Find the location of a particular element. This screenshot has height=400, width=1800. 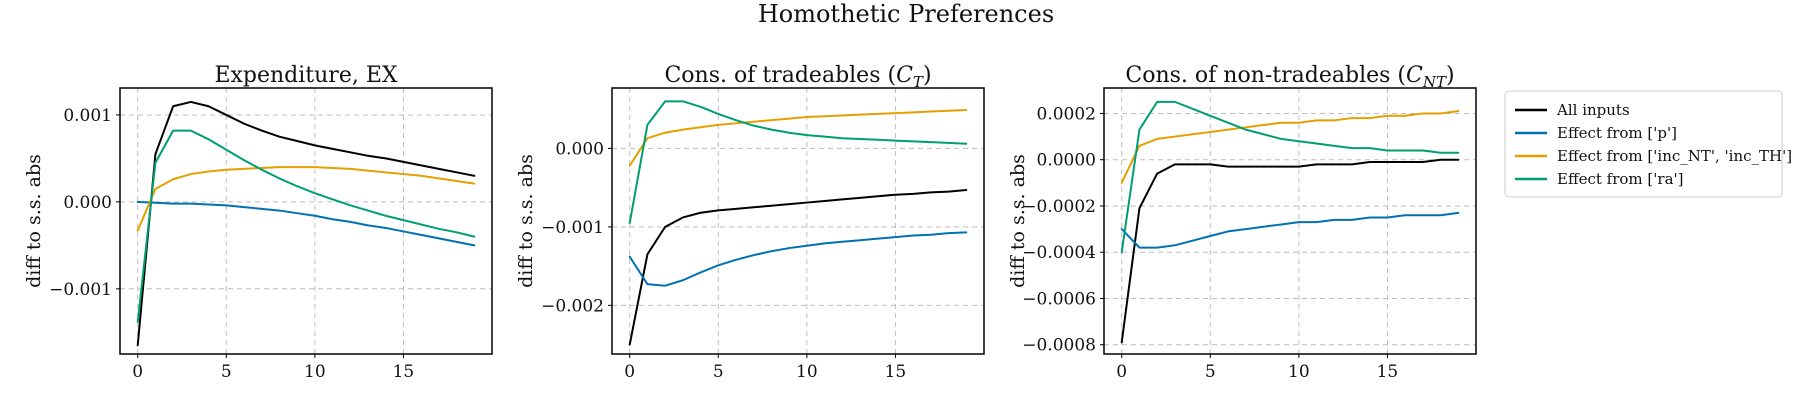

legend-label: Effect from ['inc_NT', 'inc_TH'] is located at coordinates (1674, 156).